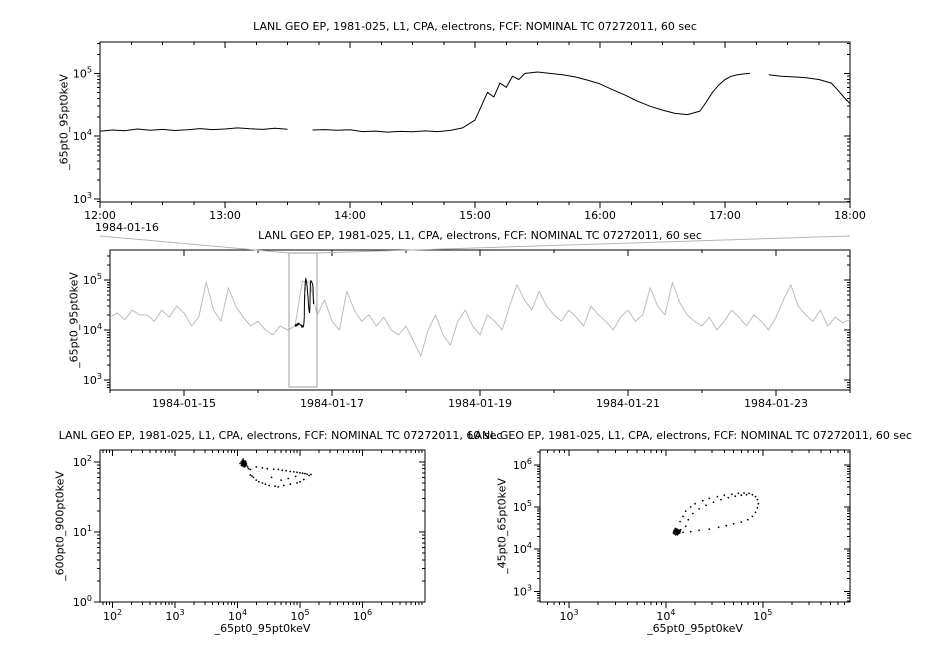 The image size is (926, 647). Describe the element at coordinates (600, 215) in the screenshot. I see `svg-text: 16:00` at that location.